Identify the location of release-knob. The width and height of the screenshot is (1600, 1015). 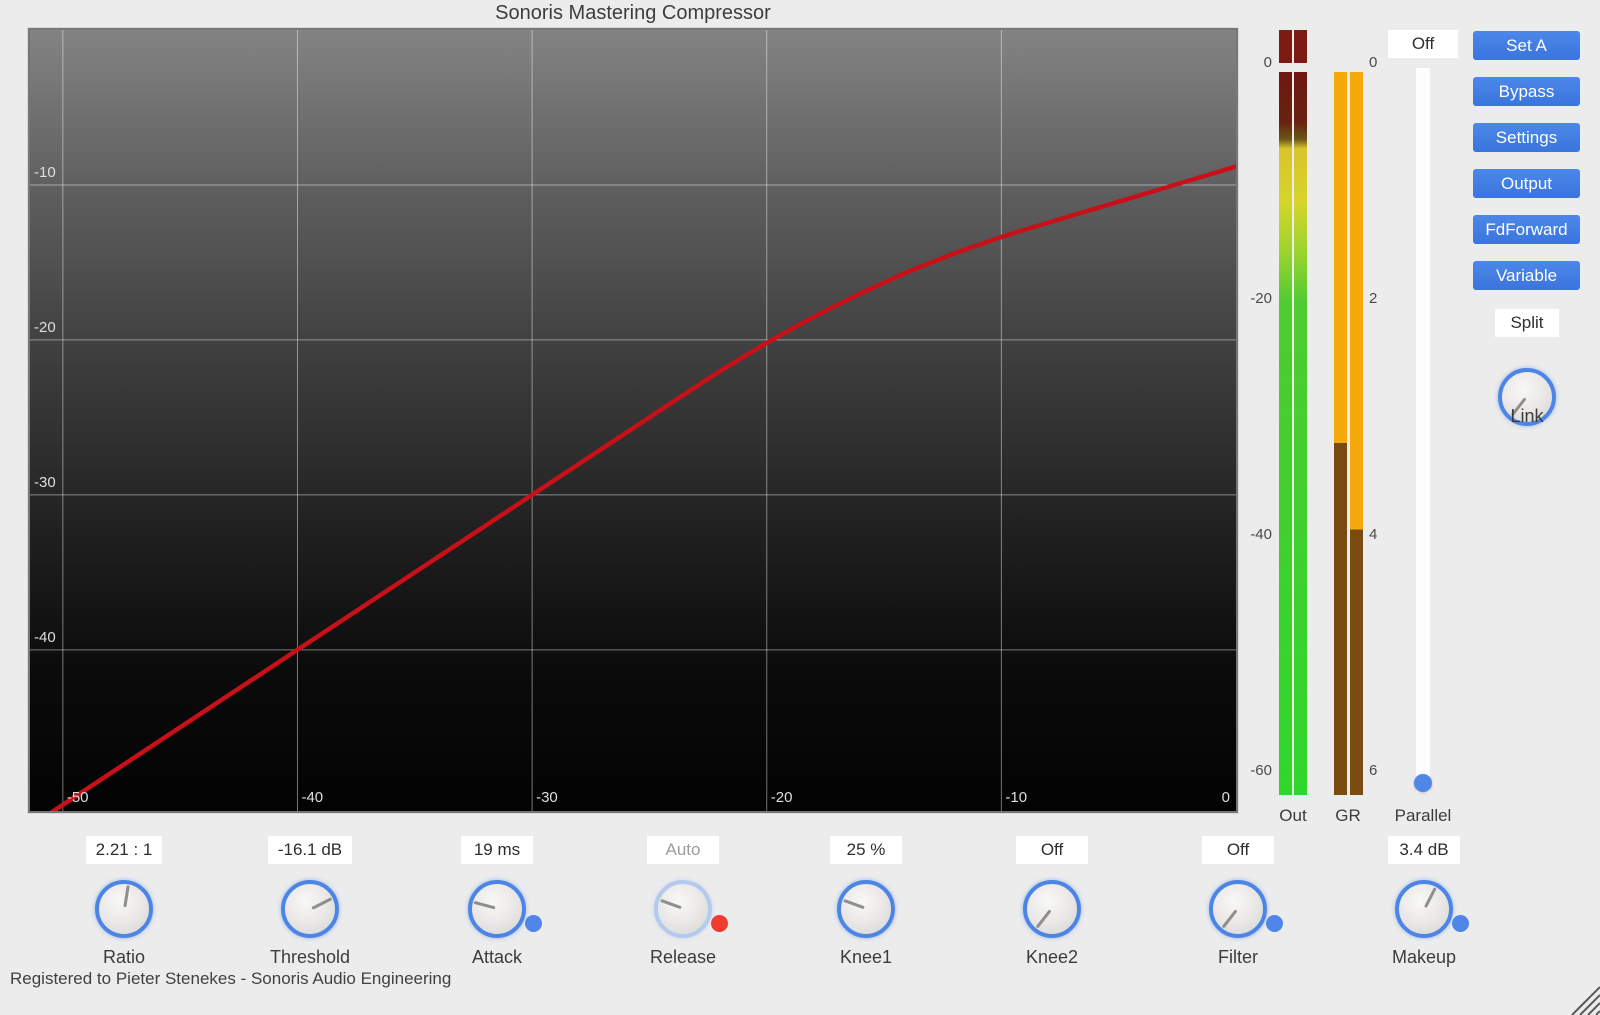
(691, 909).